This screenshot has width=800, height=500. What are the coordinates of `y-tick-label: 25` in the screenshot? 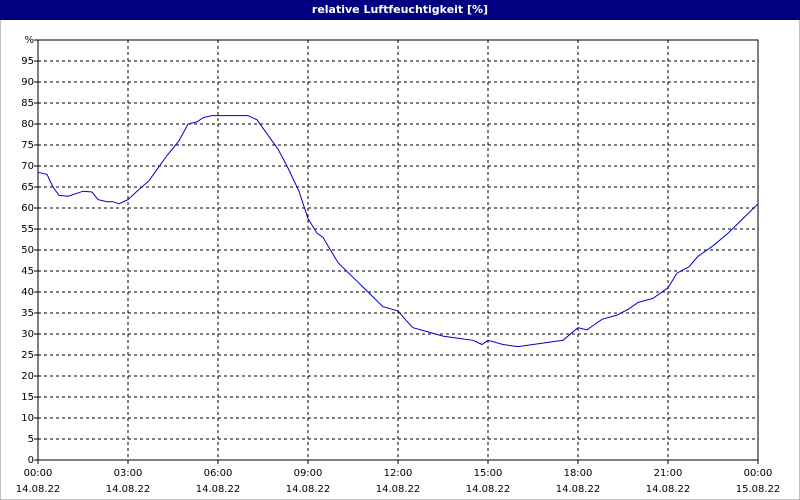 It's located at (27, 355).